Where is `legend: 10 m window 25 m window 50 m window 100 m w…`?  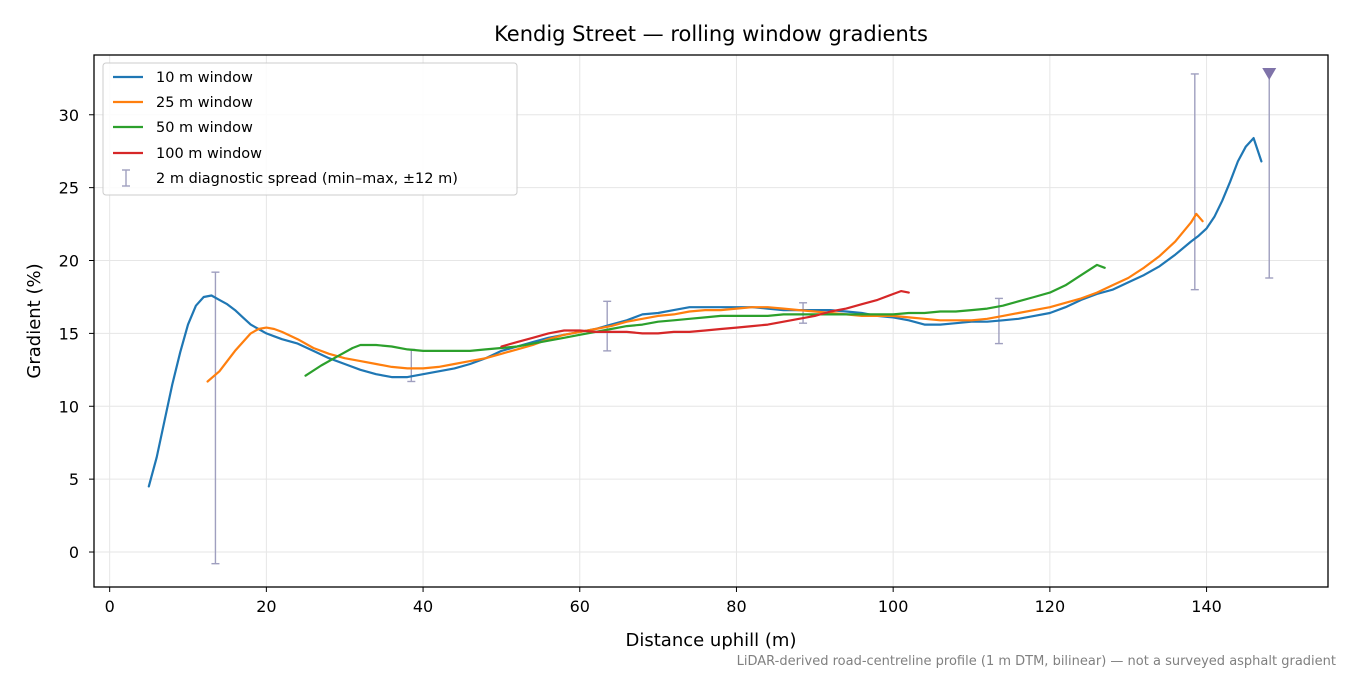 legend: 10 m window 25 m window 50 m window 100 m w… is located at coordinates (310, 129).